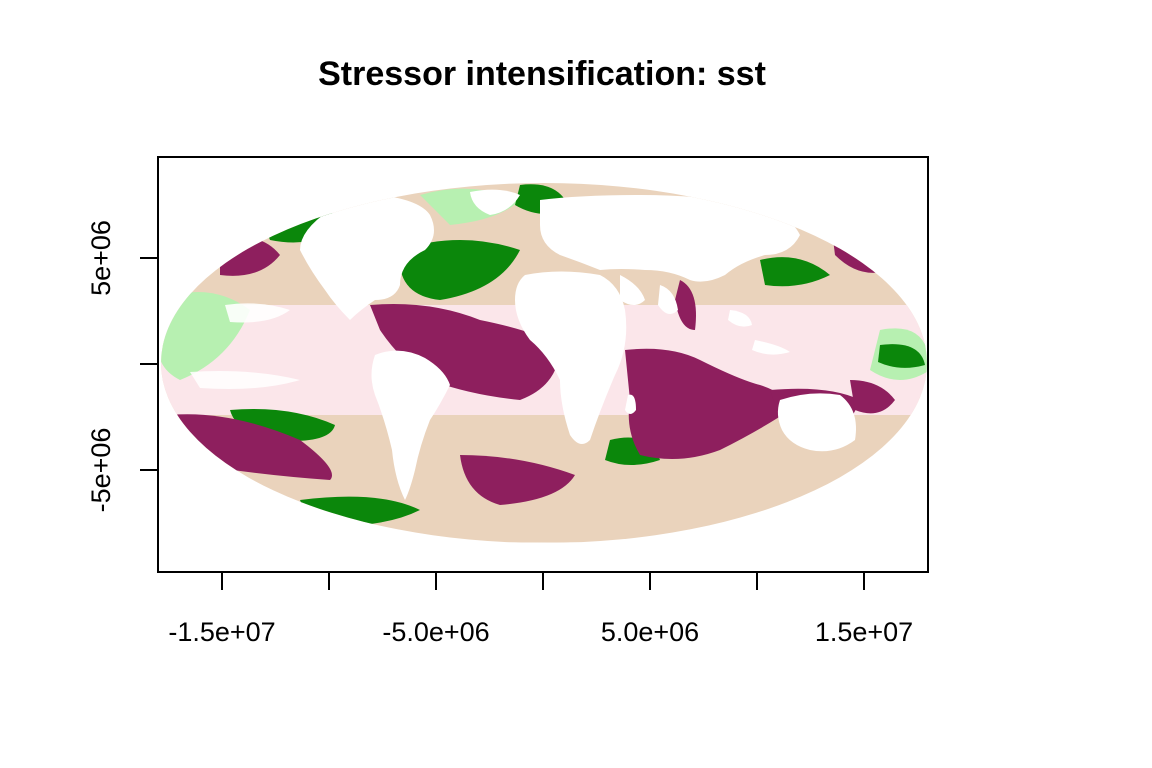  I want to click on x-tick-label: 1.5e+07, so click(864, 632).